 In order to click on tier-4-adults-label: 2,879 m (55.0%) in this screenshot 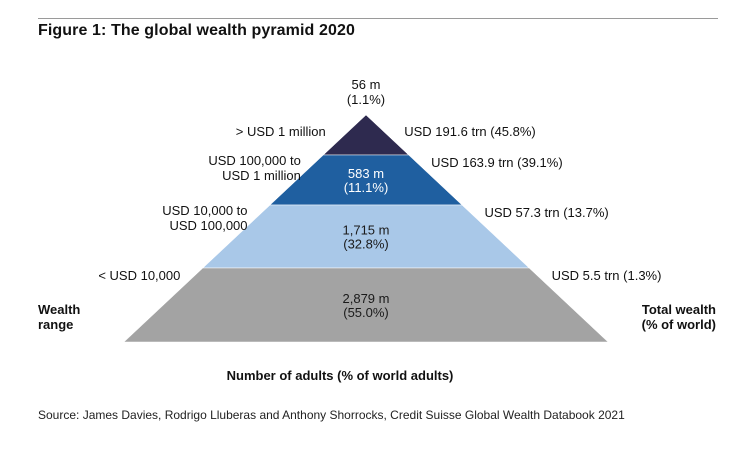, I will do `click(366, 305)`.